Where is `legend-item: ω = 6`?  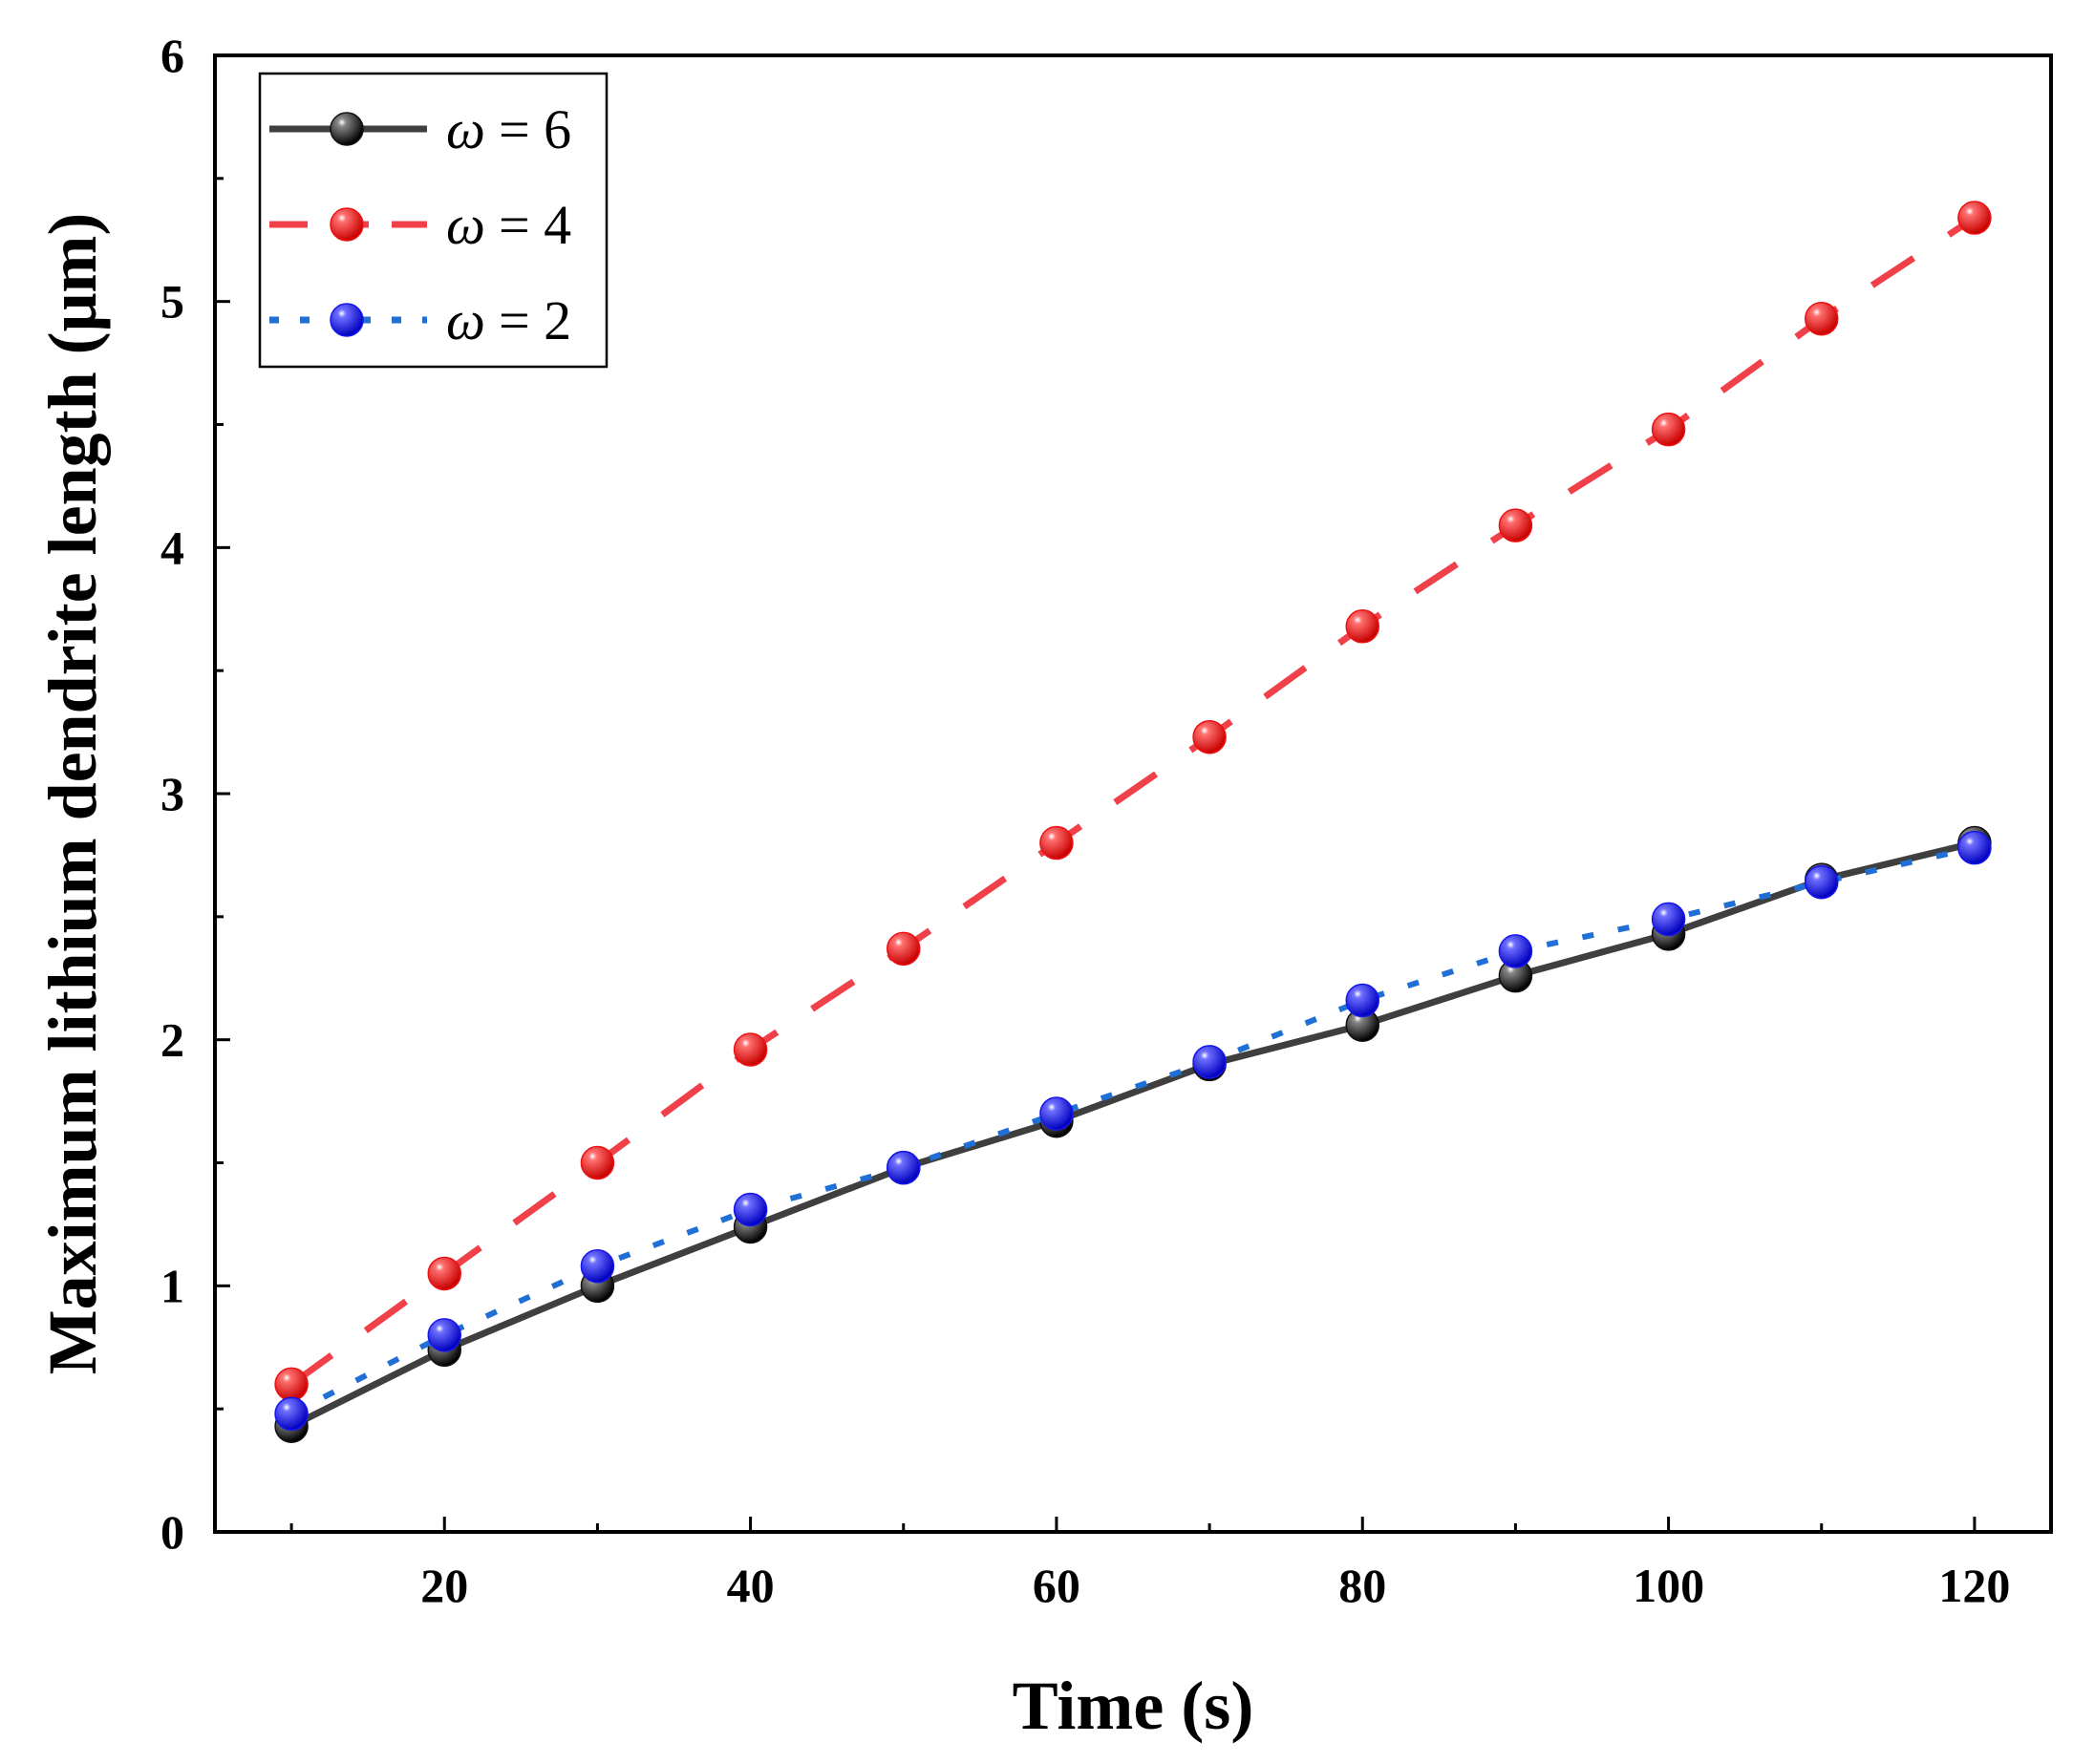
legend-item: ω = 6 is located at coordinates (420, 129).